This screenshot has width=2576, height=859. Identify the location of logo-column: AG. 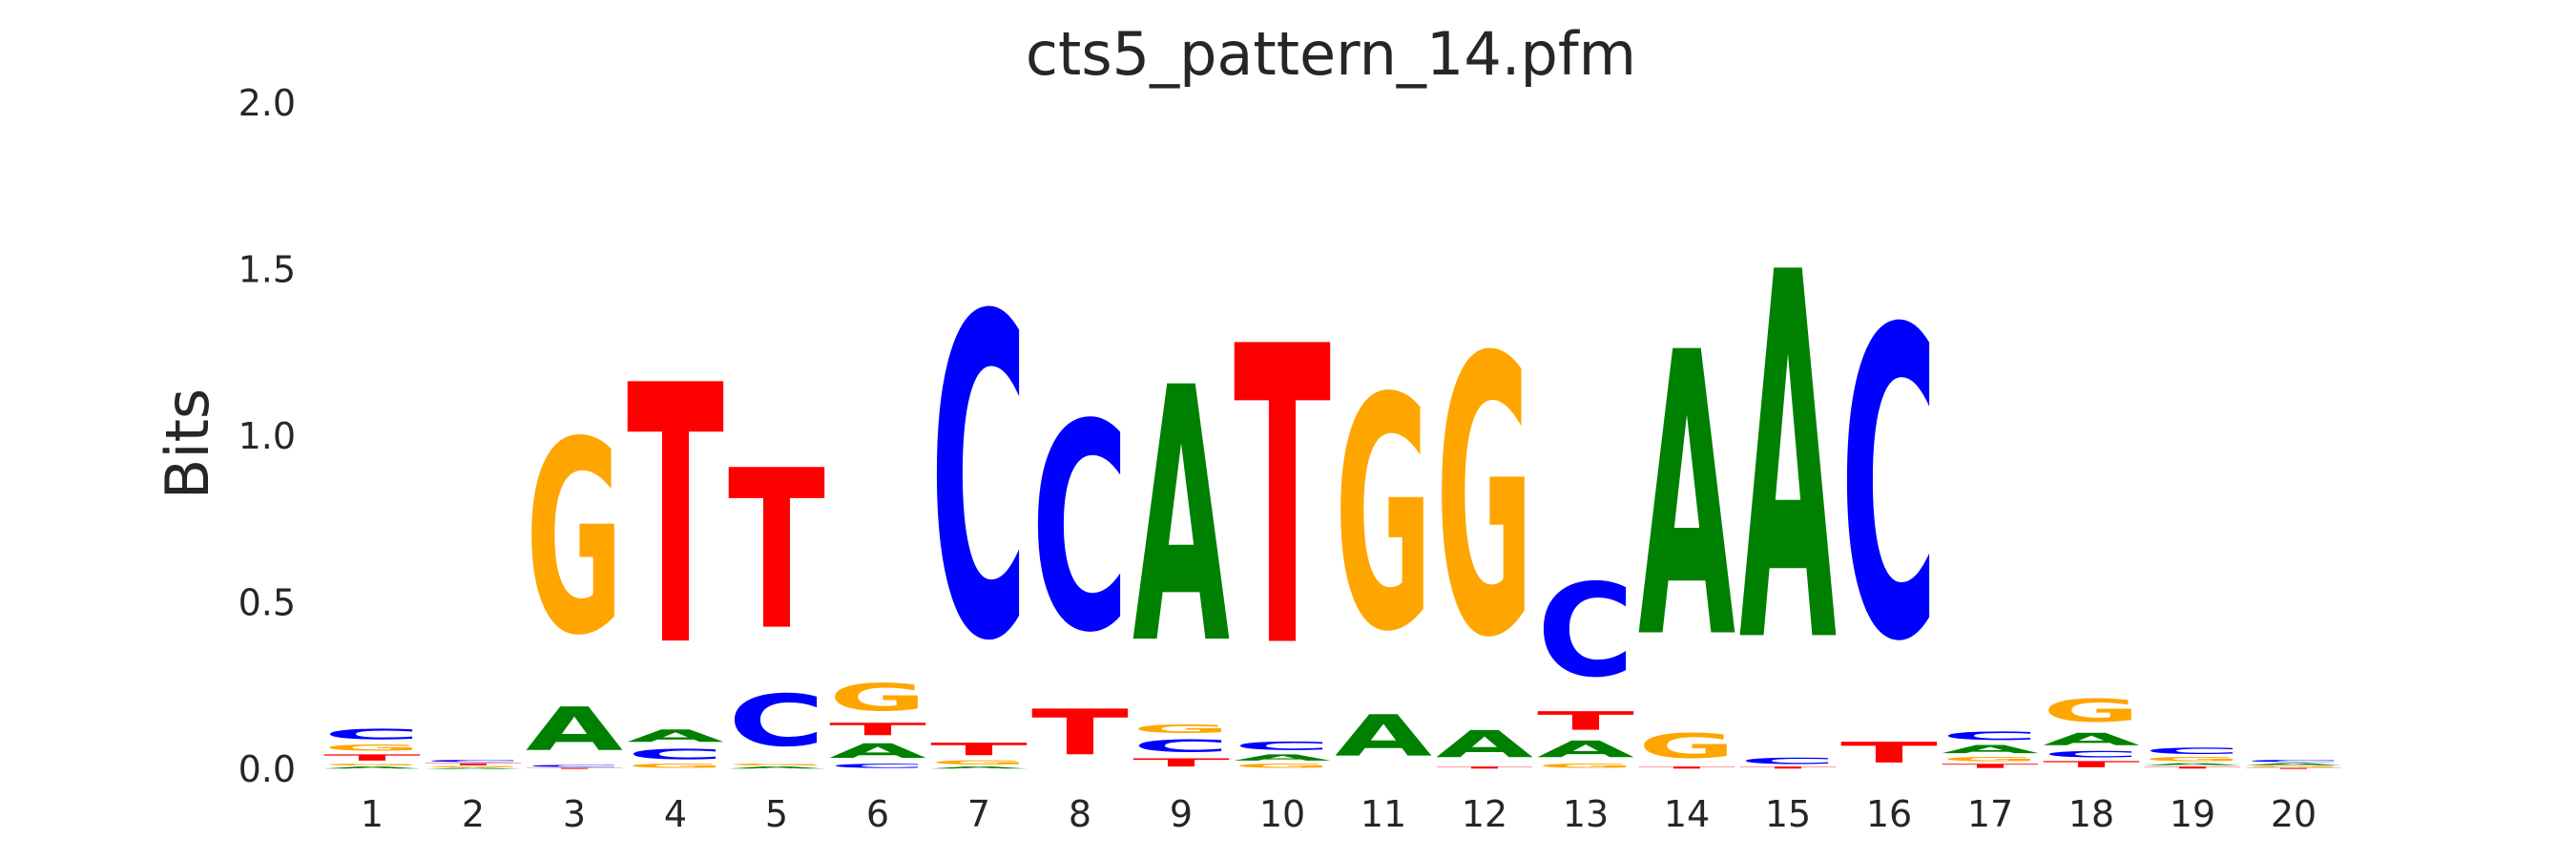
(1383, 550).